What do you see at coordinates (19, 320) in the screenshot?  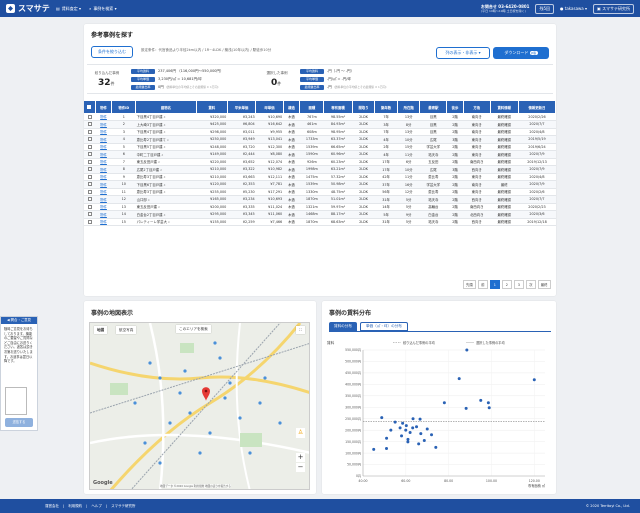 I see `feedback-header: ◀ 問合・ご意見` at bounding box center [19, 320].